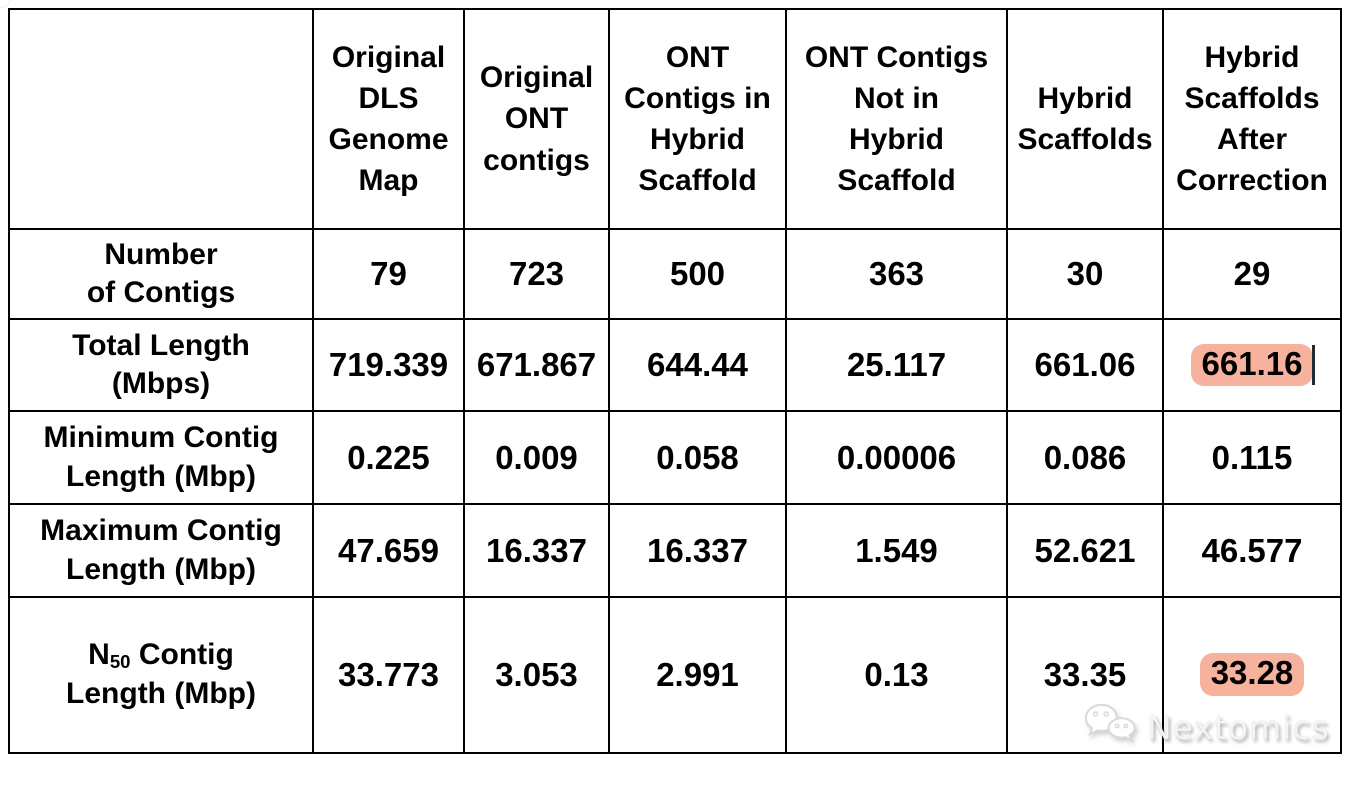  Describe the element at coordinates (1314, 365) in the screenshot. I see `text-cursor` at that location.